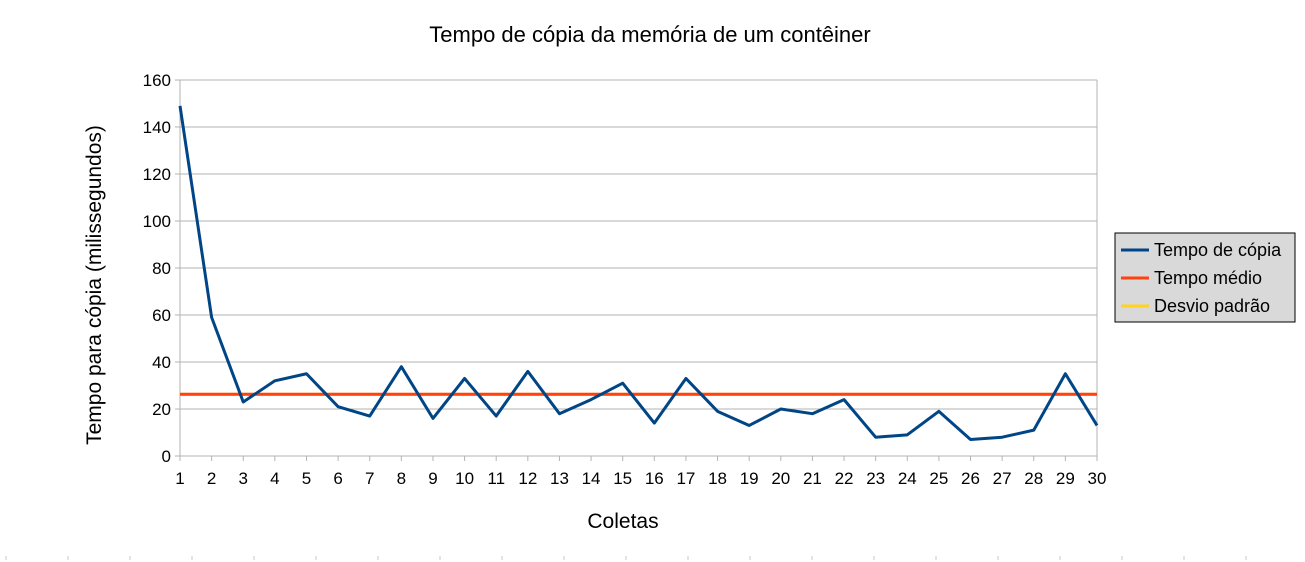 Image resolution: width=1305 pixels, height=562 pixels. I want to click on x-tick-label: 8, so click(401, 478).